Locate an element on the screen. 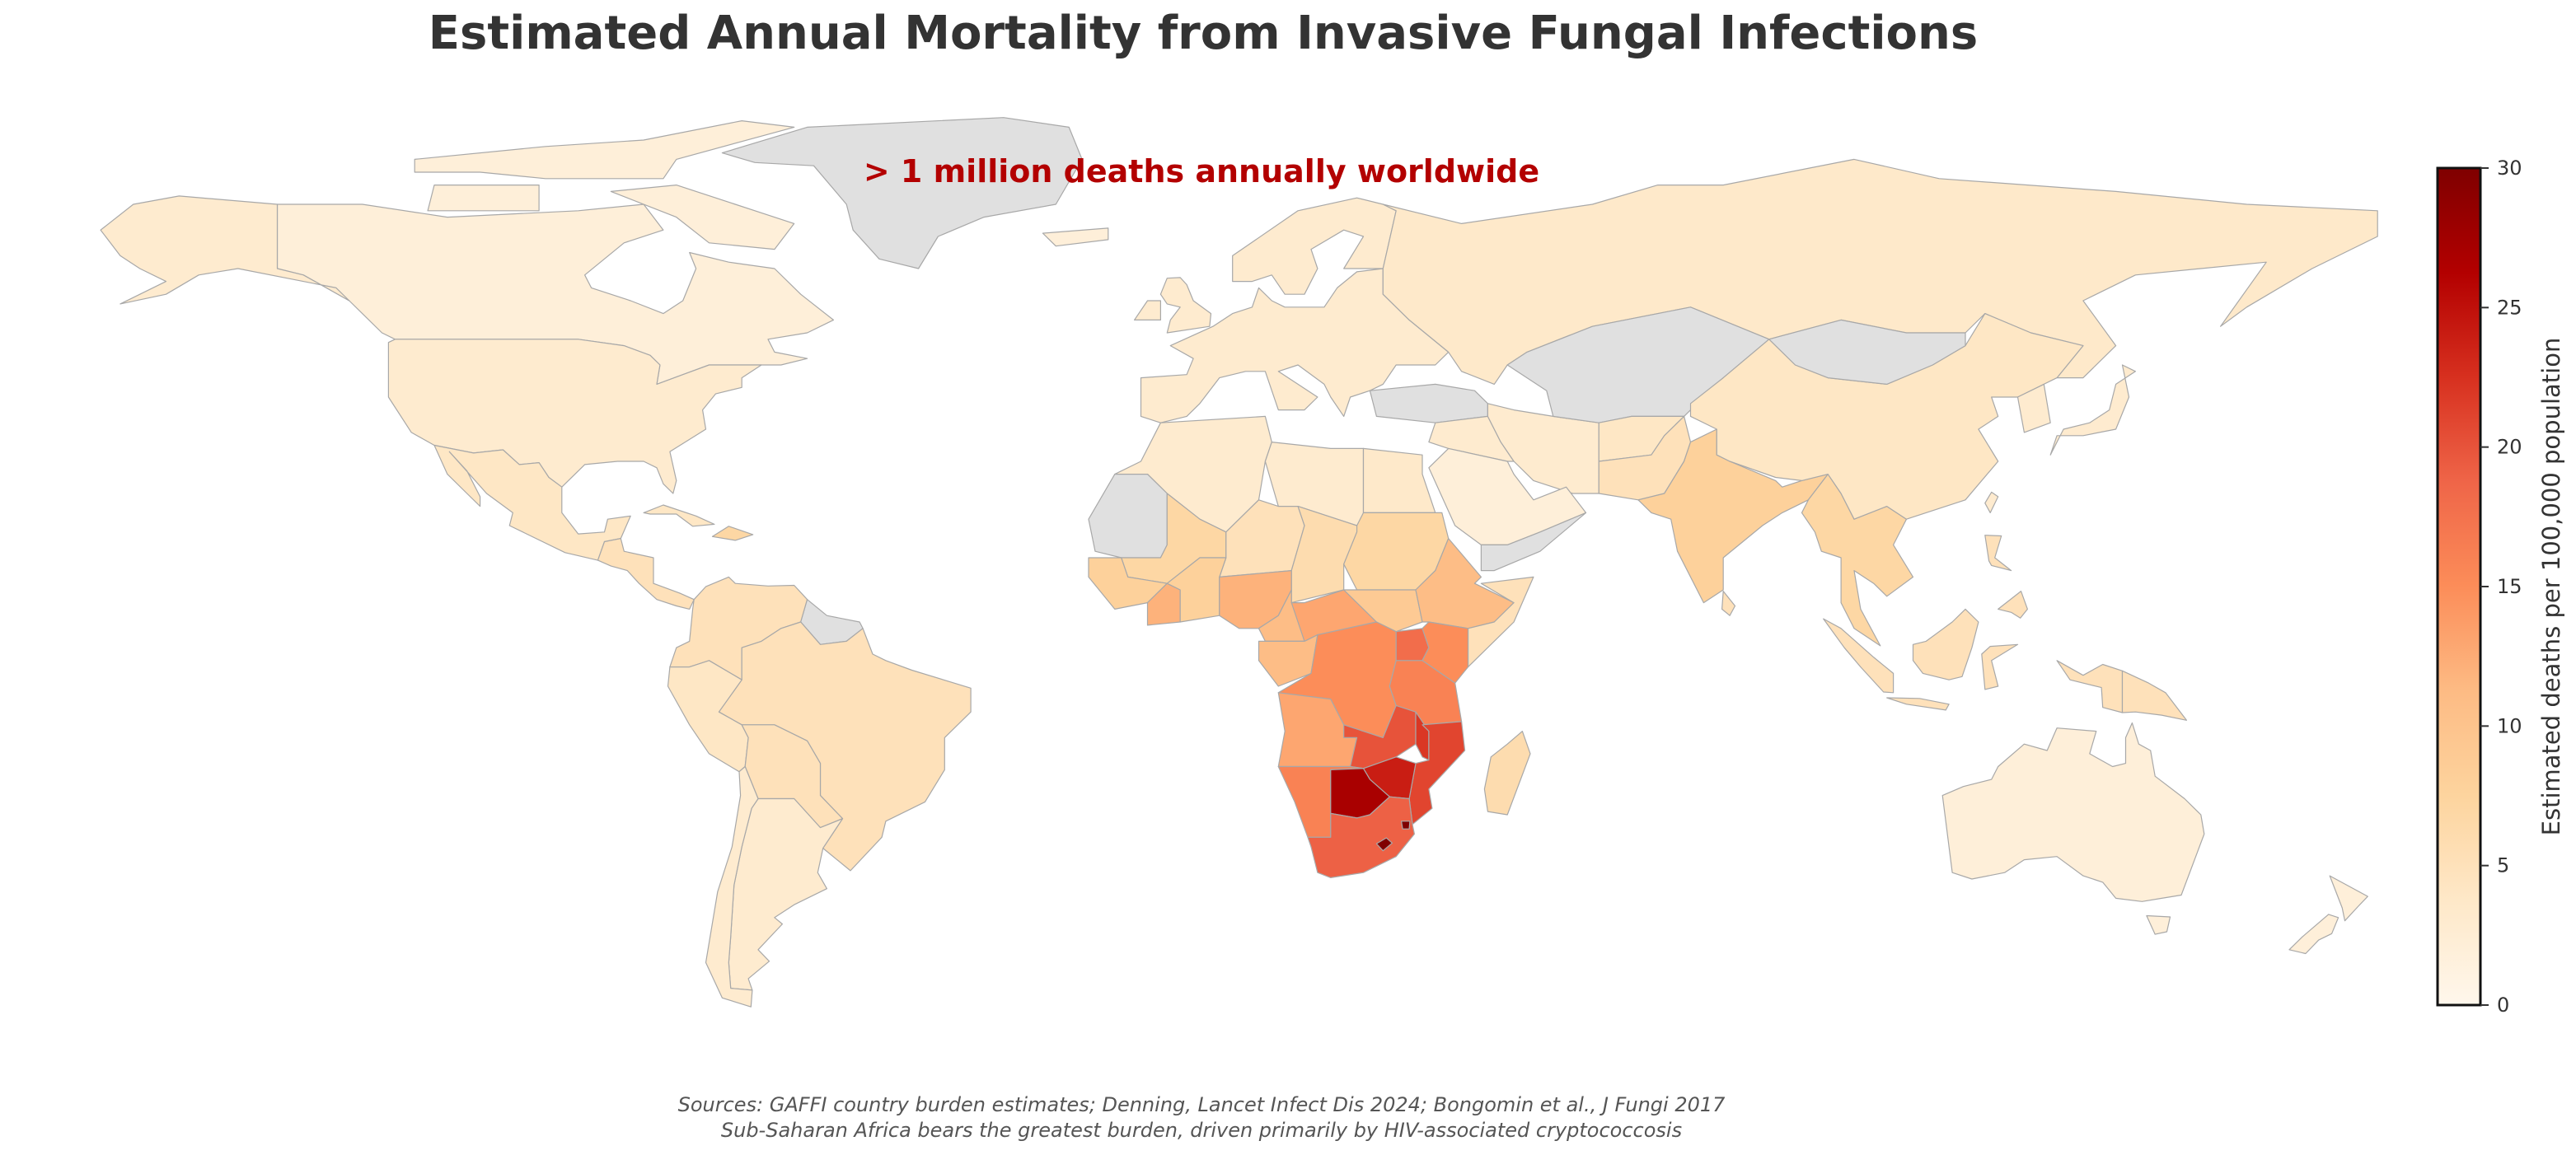  country-central-america: Central America is located at coordinates (646, 574).